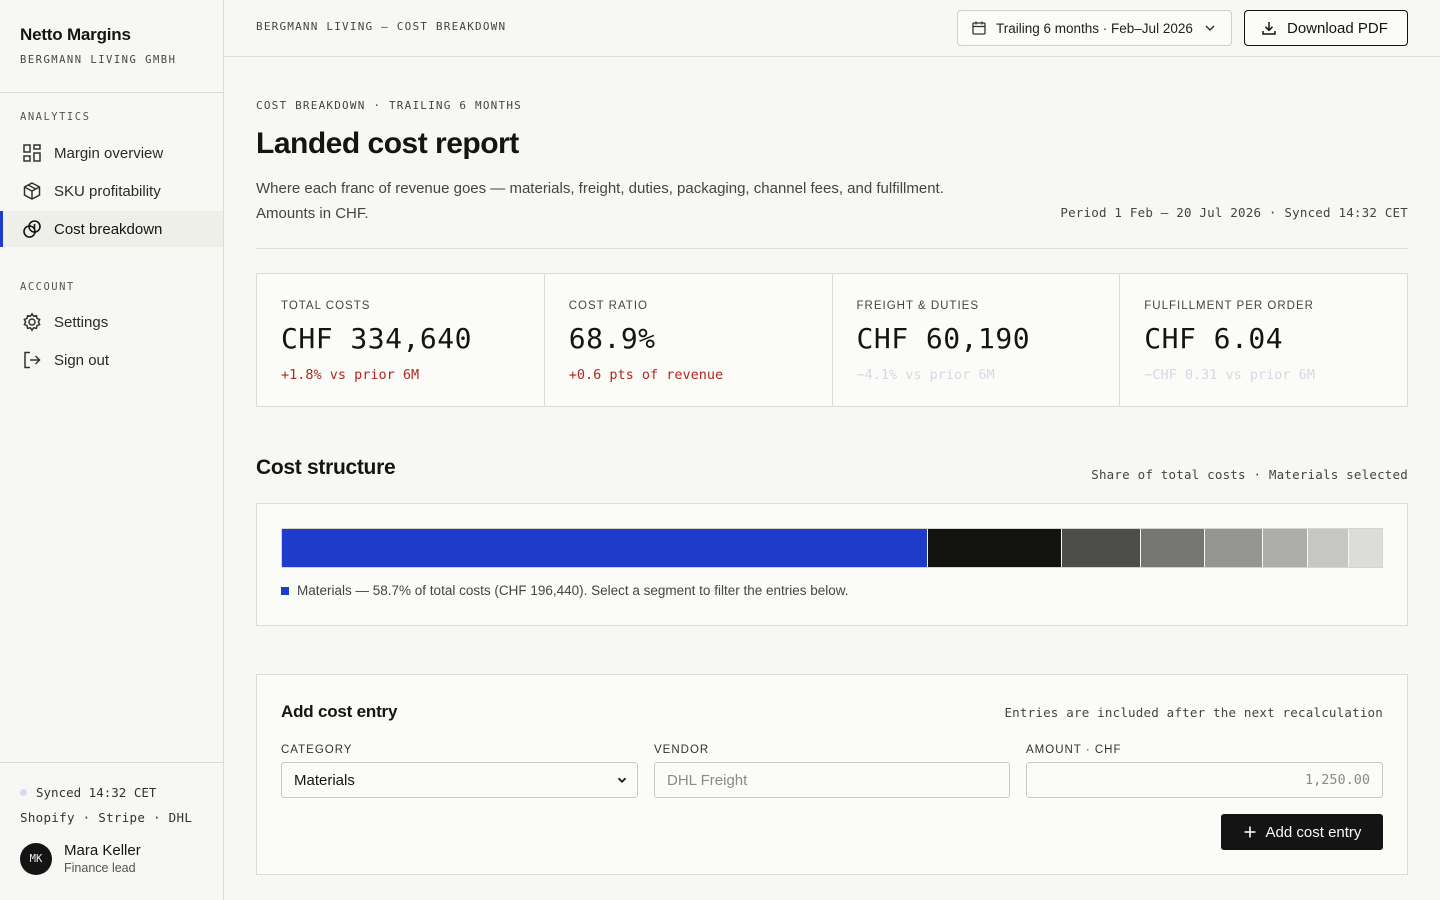 The image size is (1440, 900). Describe the element at coordinates (1250, 832) in the screenshot. I see `plus-icon` at that location.